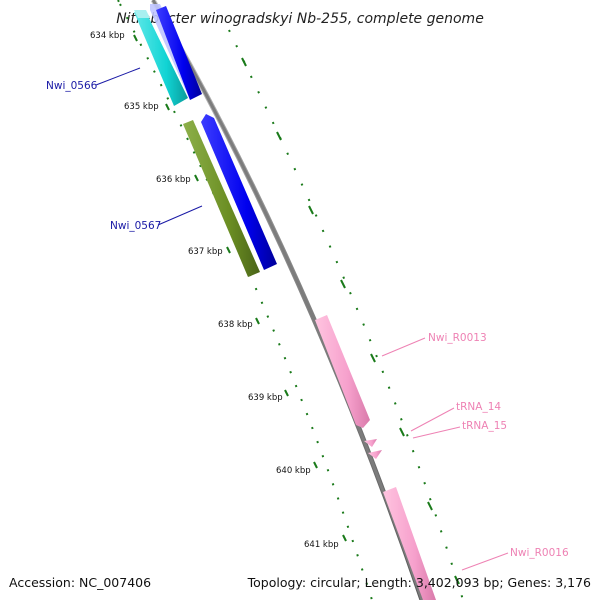  Describe the element at coordinates (321, 545) in the screenshot. I see `tick-label: 641 kbp` at that location.